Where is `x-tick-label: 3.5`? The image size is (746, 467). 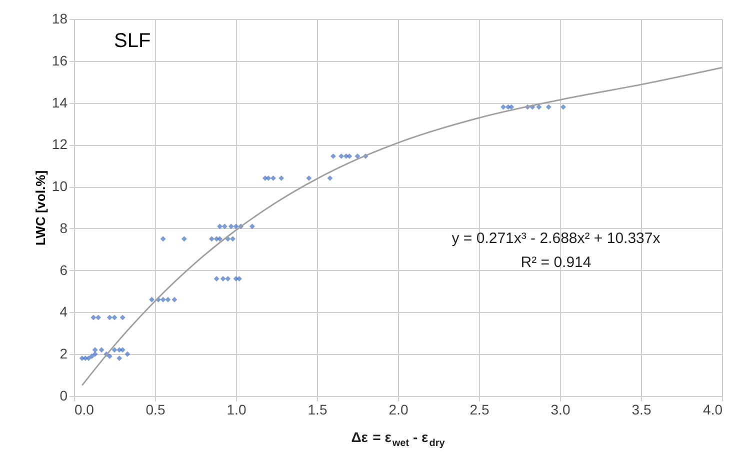 x-tick-label: 3.5 is located at coordinates (642, 410).